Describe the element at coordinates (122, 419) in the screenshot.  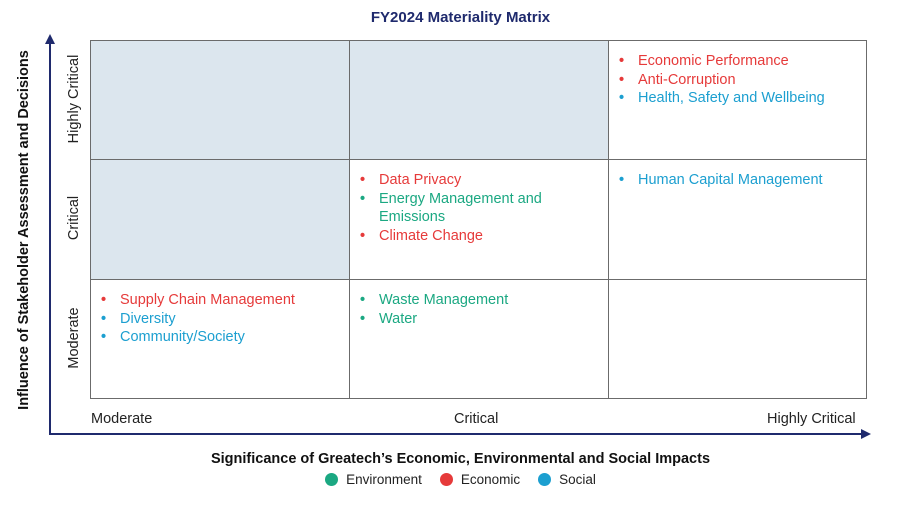
I see `x-tick-moderate: Moderate` at that location.